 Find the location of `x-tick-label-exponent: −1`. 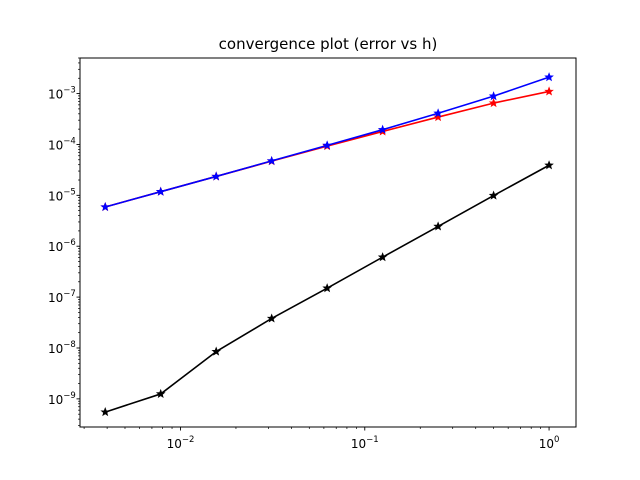

x-tick-label-exponent: −1 is located at coordinates (372, 440).